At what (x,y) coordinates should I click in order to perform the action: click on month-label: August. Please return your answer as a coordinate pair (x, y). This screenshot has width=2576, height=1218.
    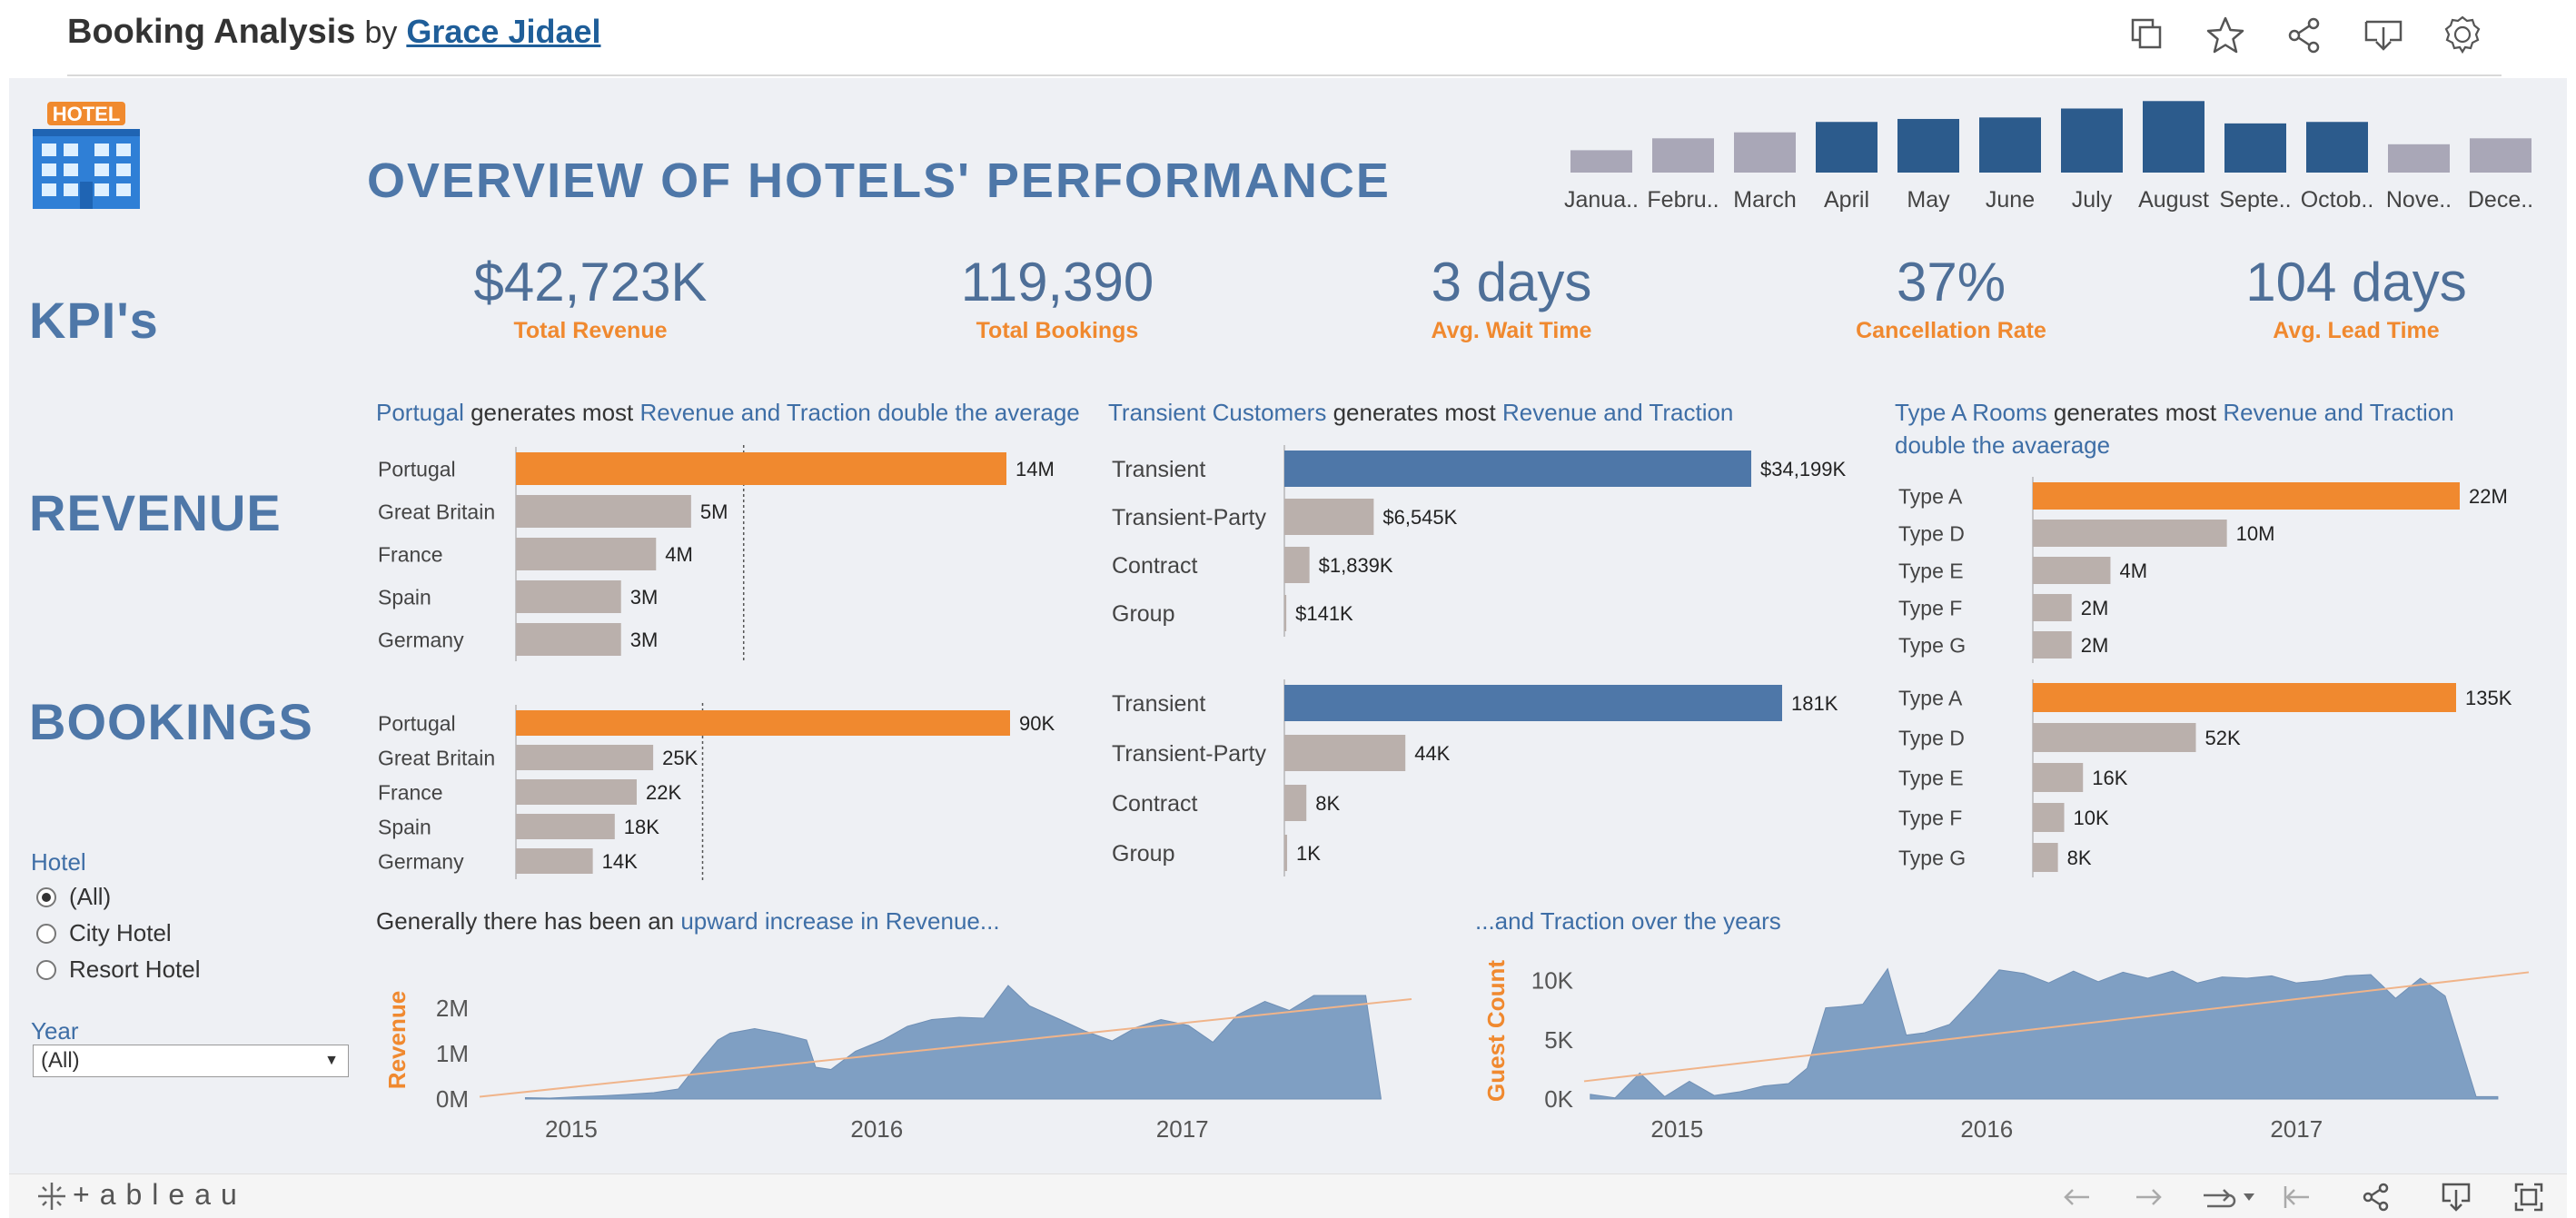
    Looking at the image, I should click on (2173, 200).